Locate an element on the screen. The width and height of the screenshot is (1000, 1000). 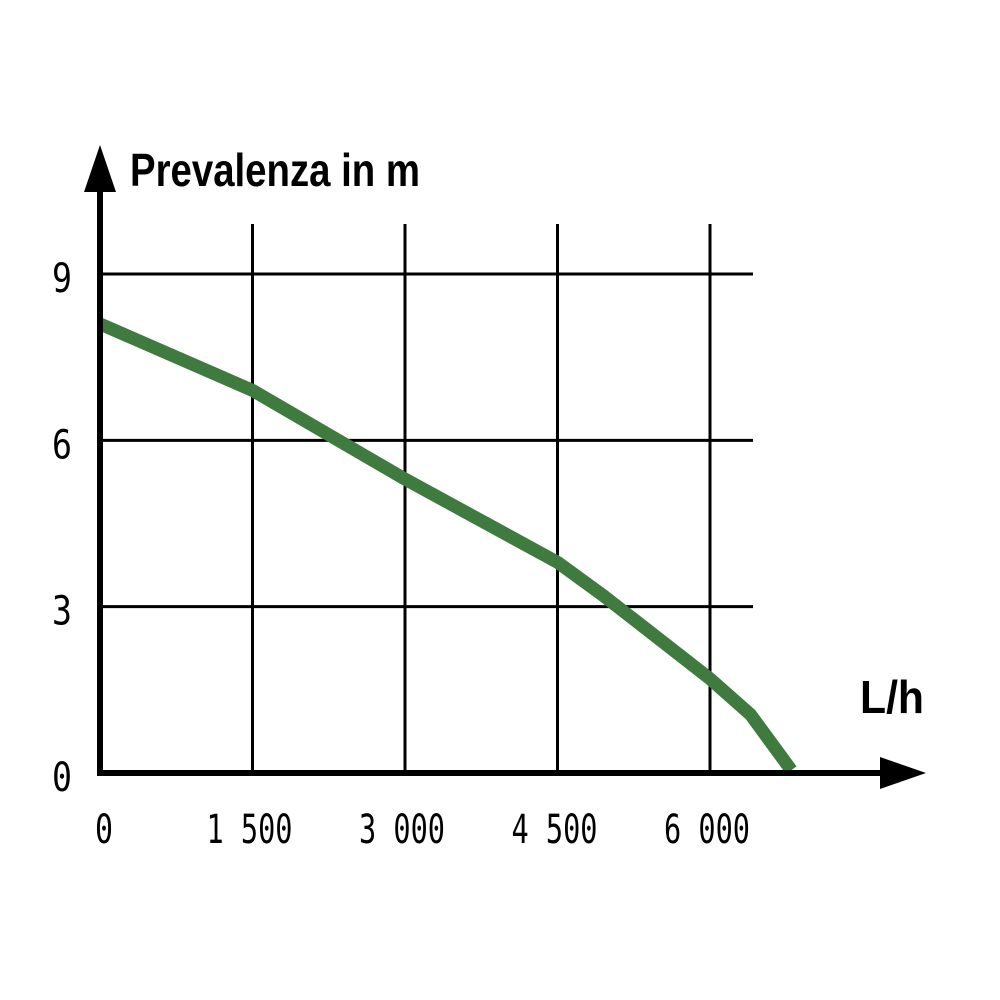
x-axis-title: L/h is located at coordinates (892, 697).